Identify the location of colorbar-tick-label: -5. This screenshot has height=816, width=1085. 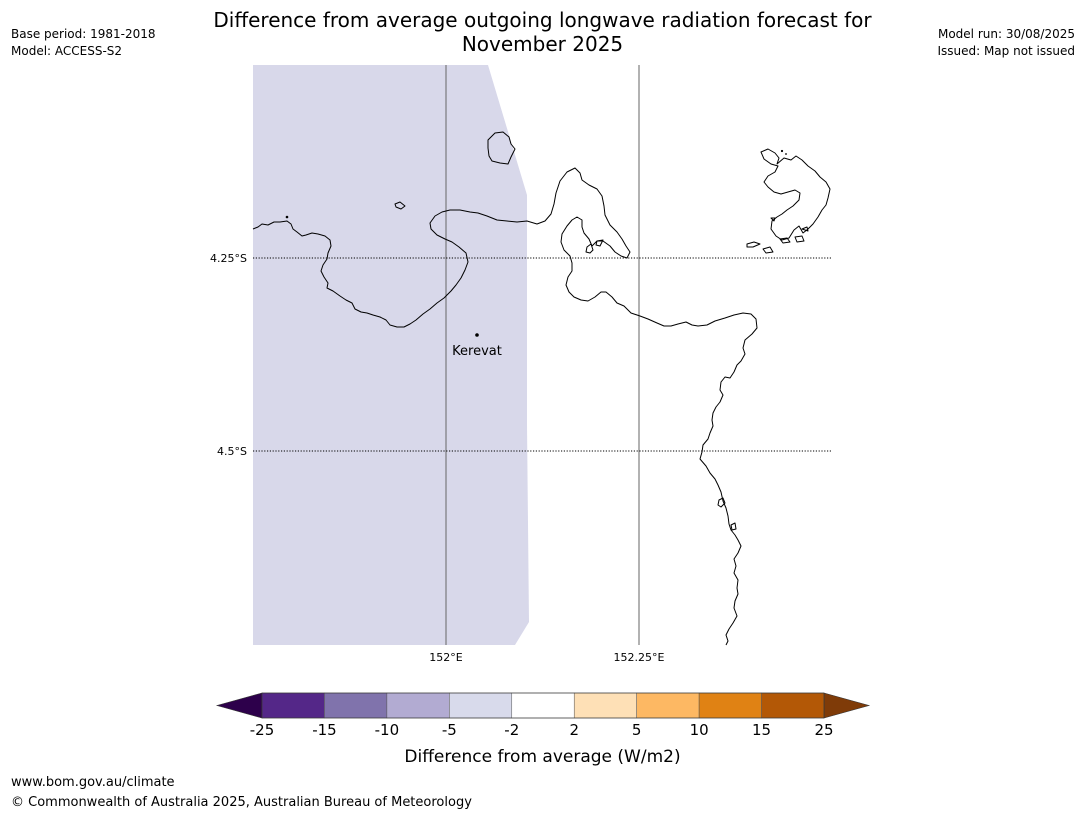
(449, 730).